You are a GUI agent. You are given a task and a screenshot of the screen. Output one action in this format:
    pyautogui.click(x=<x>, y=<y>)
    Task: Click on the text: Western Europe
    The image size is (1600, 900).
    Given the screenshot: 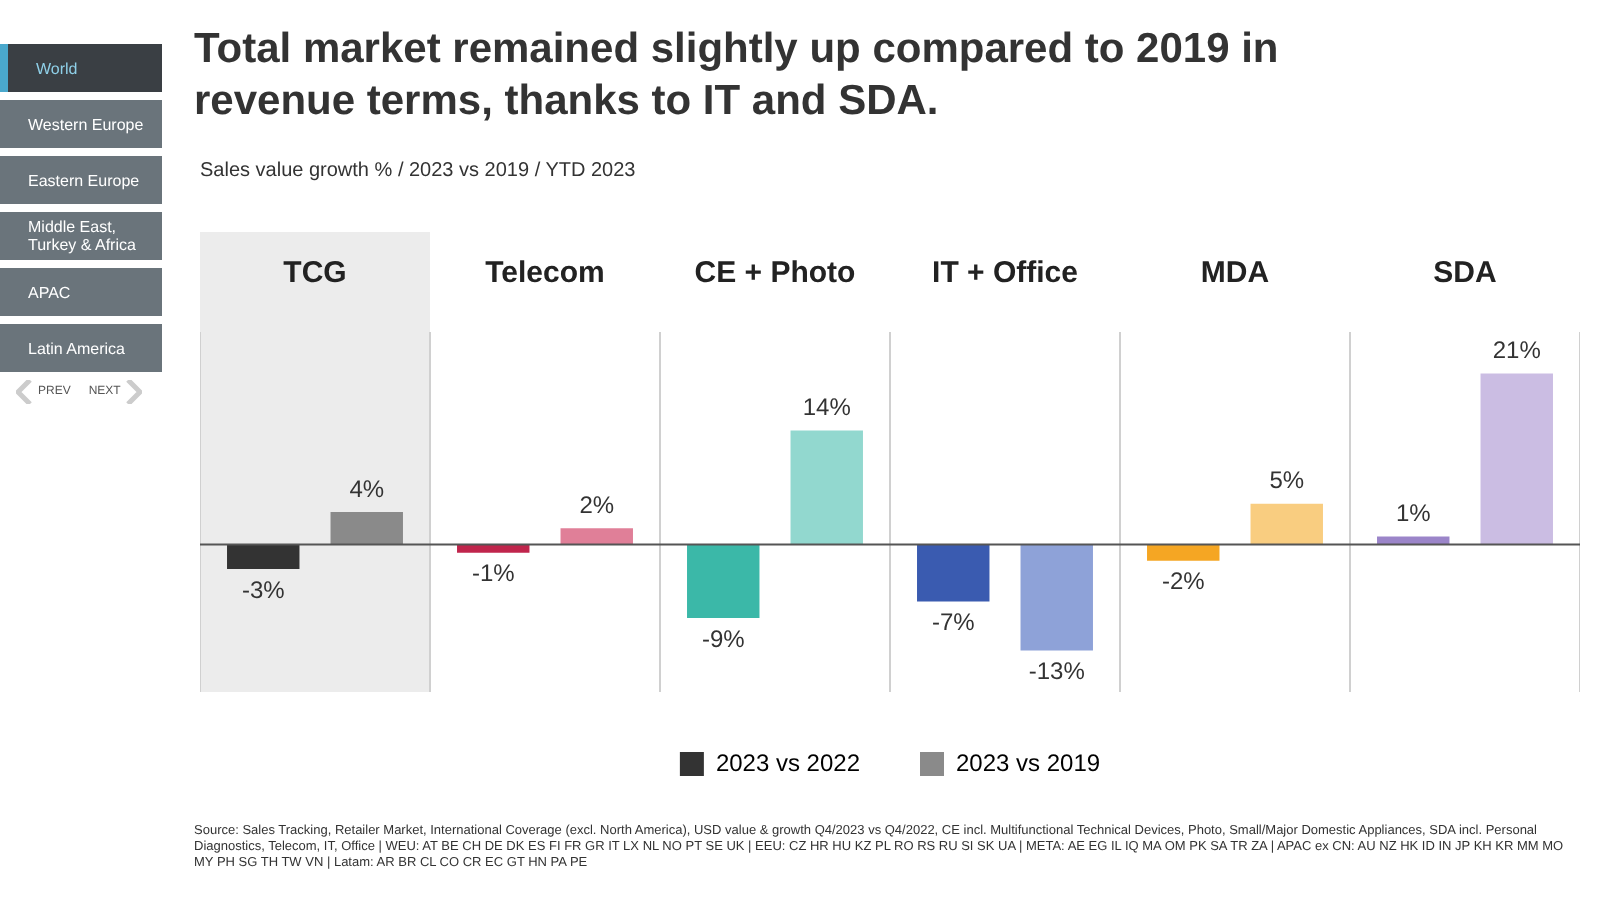 What is the action you would take?
    pyautogui.click(x=81, y=124)
    